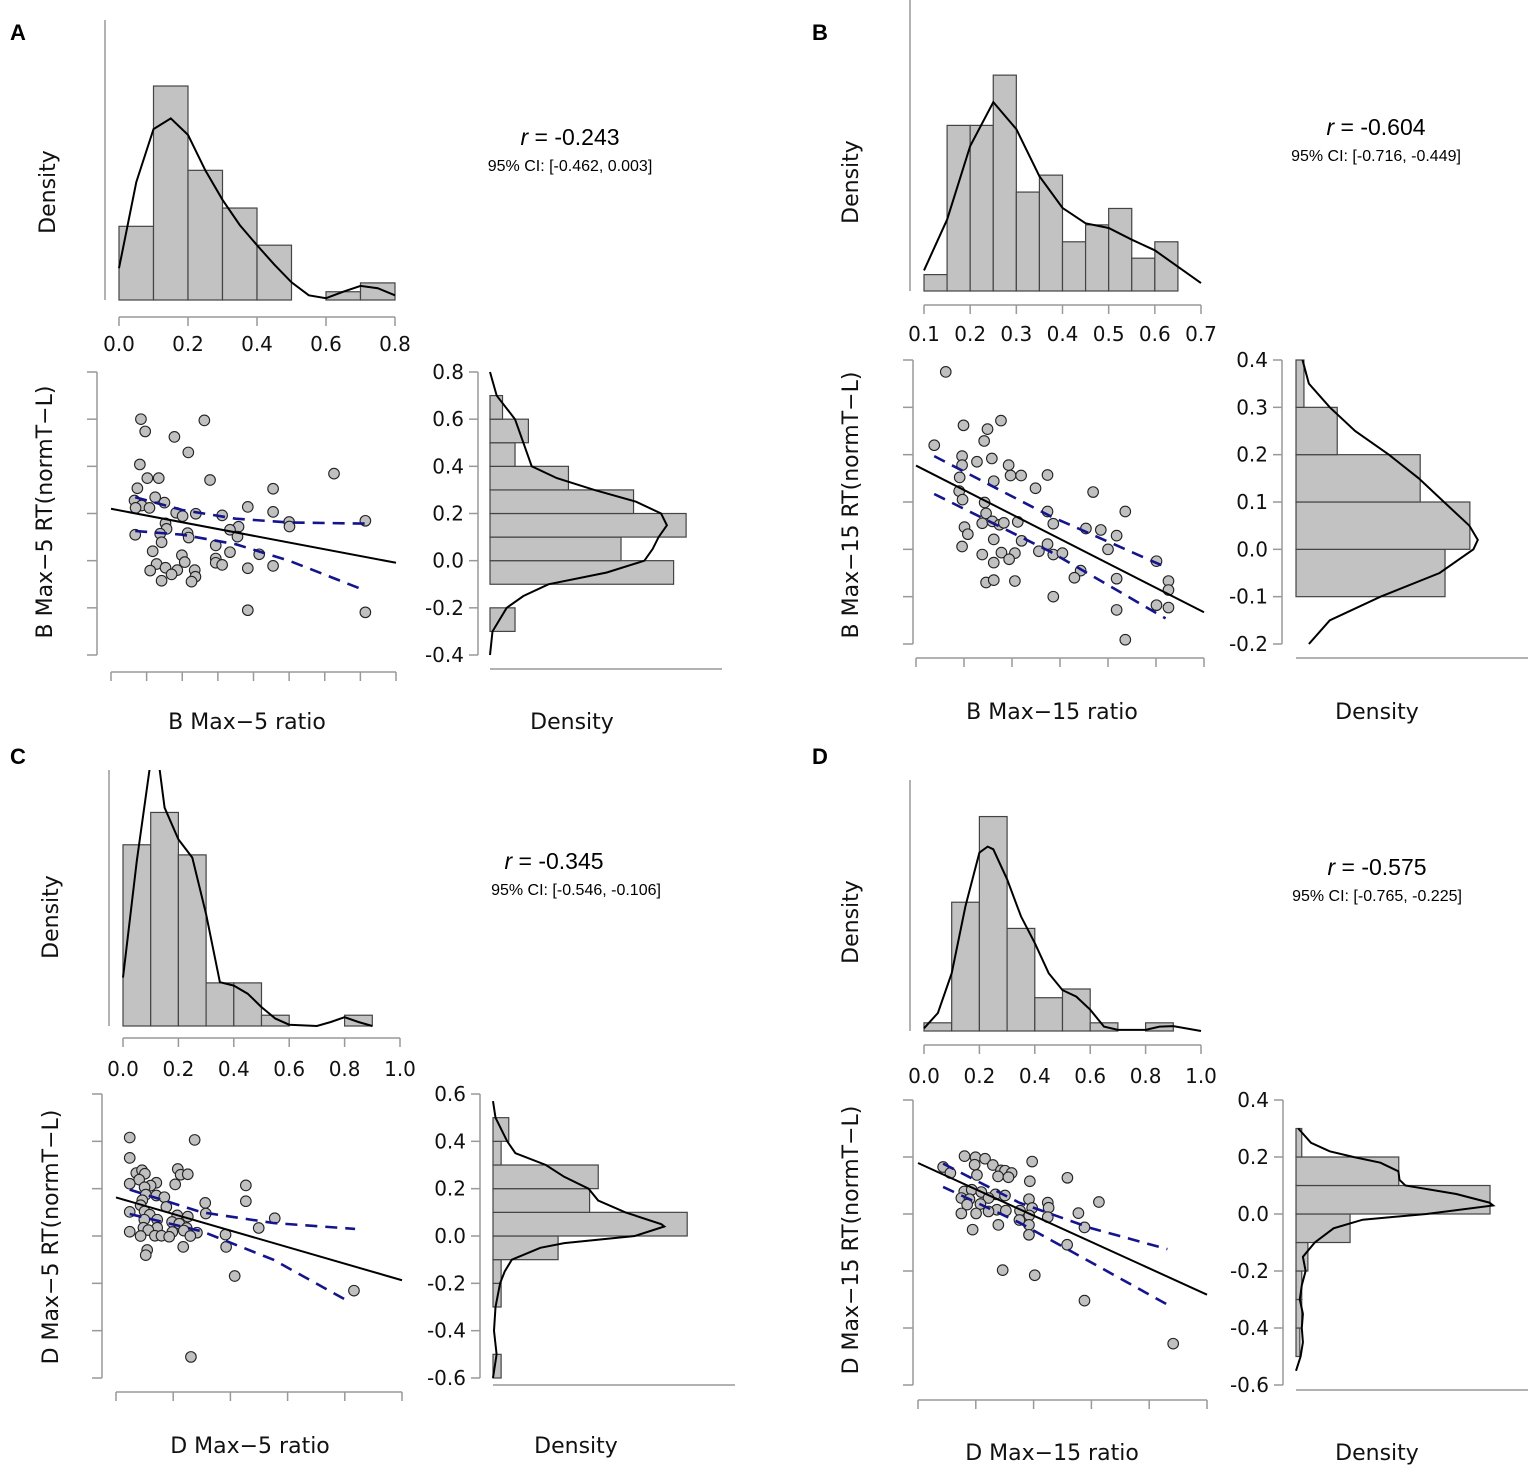 The height and width of the screenshot is (1471, 1535). What do you see at coordinates (570, 166) in the screenshot?
I see `confidence-interval: 95% CI: [-0.462, 0.003]` at bounding box center [570, 166].